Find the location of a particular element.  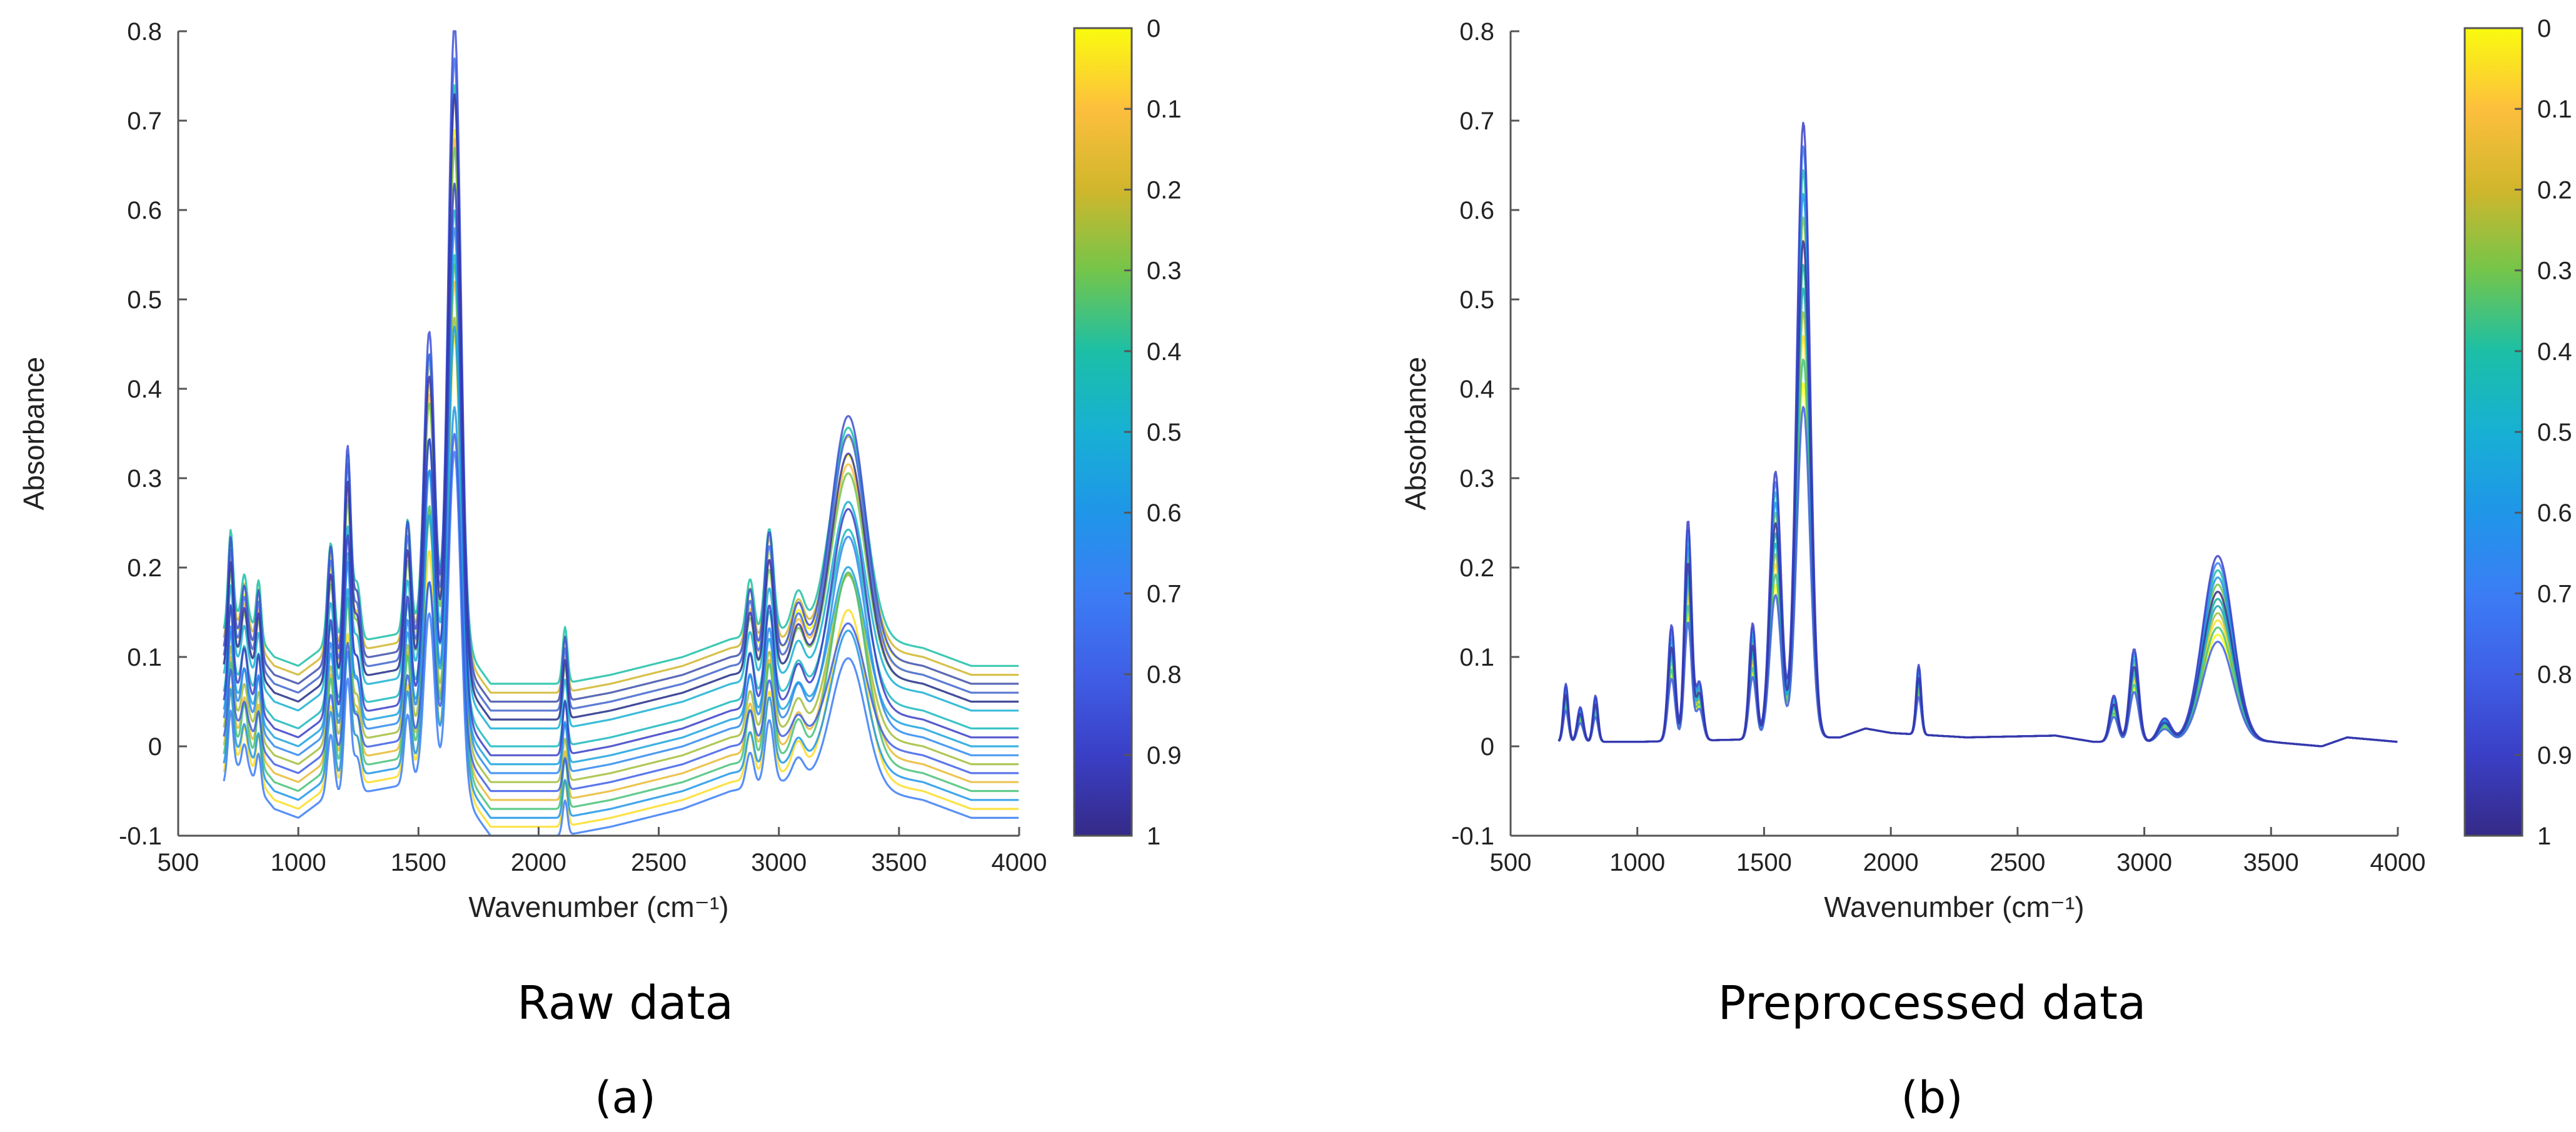

panel-title: Preprocessed data is located at coordinates (1932, 1003).